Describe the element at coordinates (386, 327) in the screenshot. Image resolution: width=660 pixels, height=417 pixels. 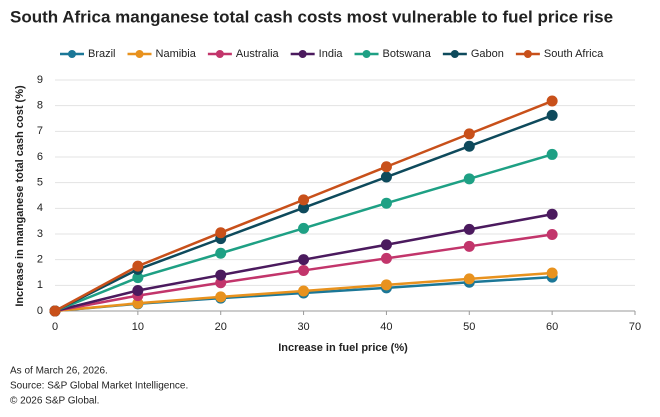
I see `x-tick-label: 40` at that location.